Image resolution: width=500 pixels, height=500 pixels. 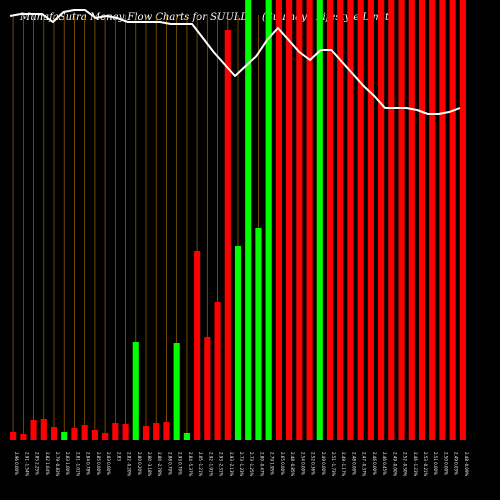 What do you see at coordinates (445, 463) in the screenshot?
I see `x-tick-label: 2.50 0.00%` at bounding box center [445, 463].